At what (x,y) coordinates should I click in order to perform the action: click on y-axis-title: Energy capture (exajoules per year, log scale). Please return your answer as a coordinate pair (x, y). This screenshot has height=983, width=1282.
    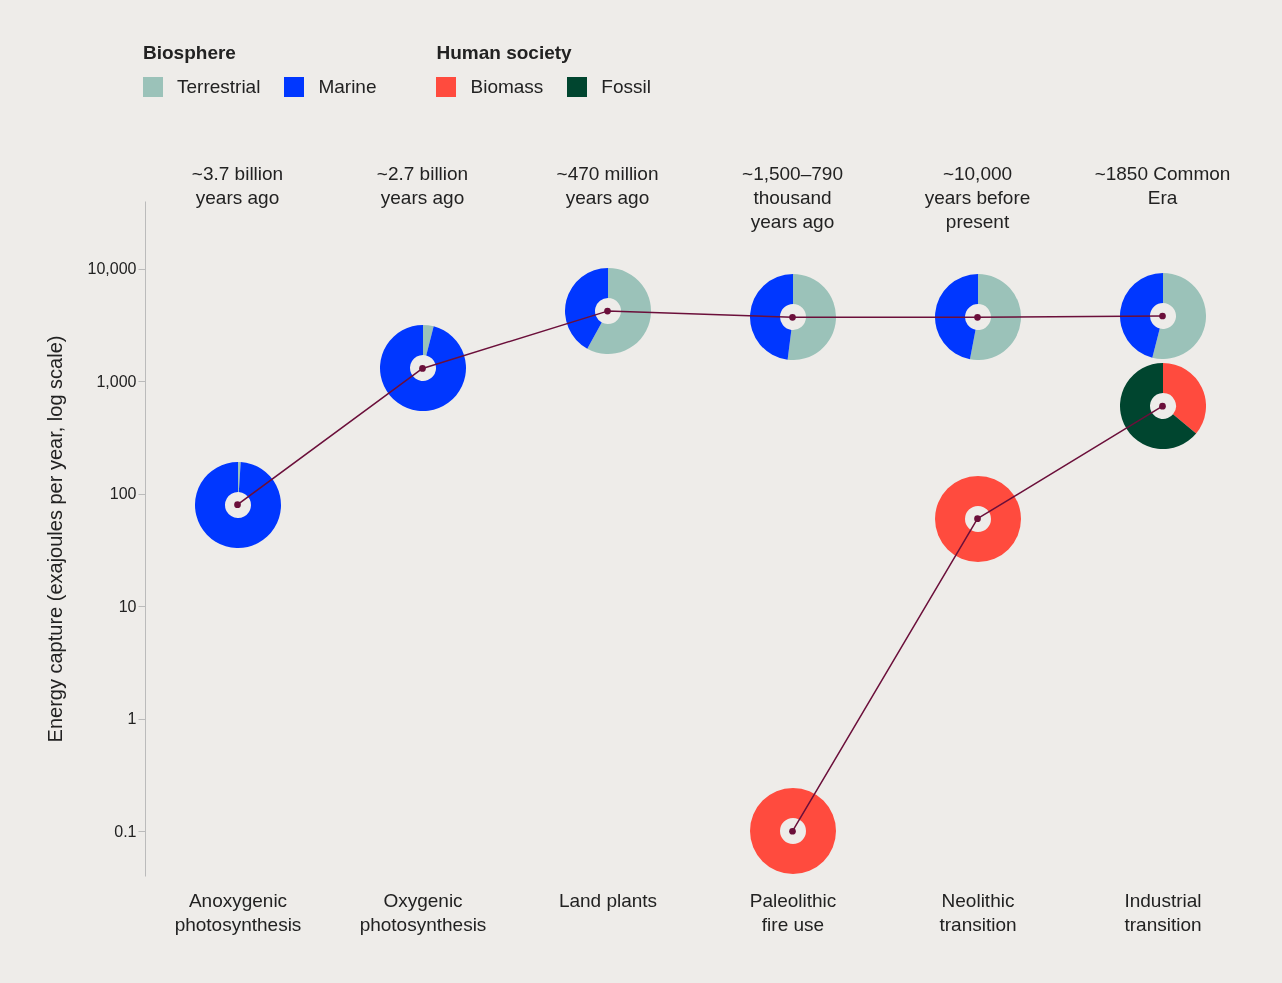
    Looking at the image, I should click on (54, 539).